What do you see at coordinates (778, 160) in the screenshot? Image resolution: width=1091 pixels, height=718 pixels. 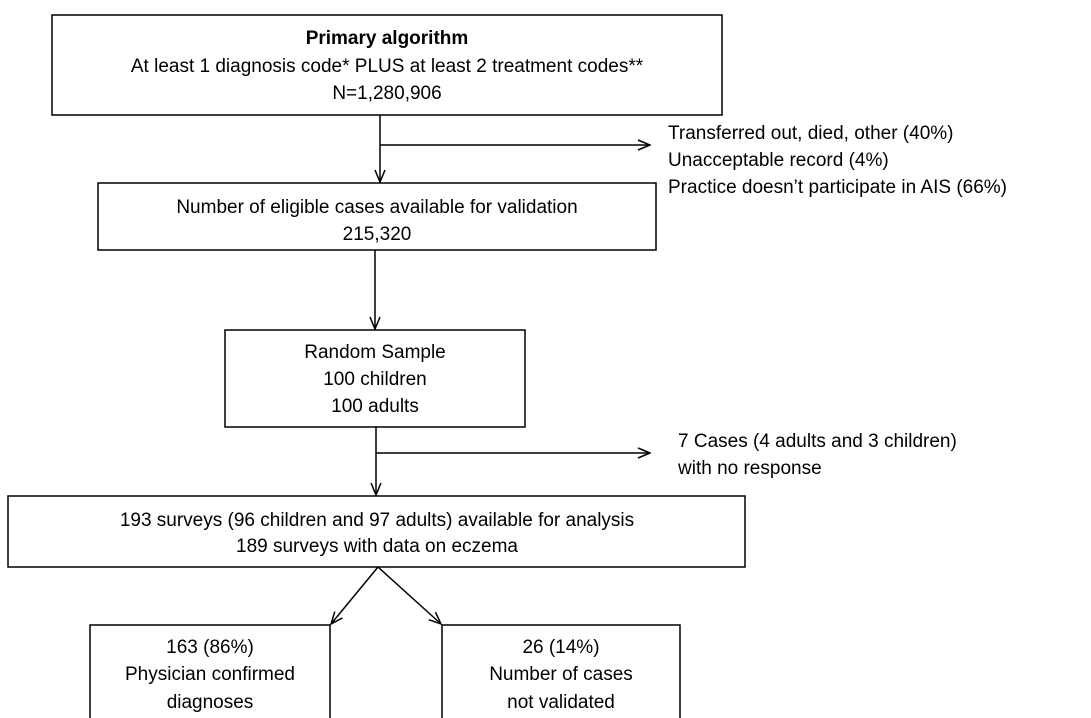 I see `exclusion-text: Unacceptable record (4%)` at bounding box center [778, 160].